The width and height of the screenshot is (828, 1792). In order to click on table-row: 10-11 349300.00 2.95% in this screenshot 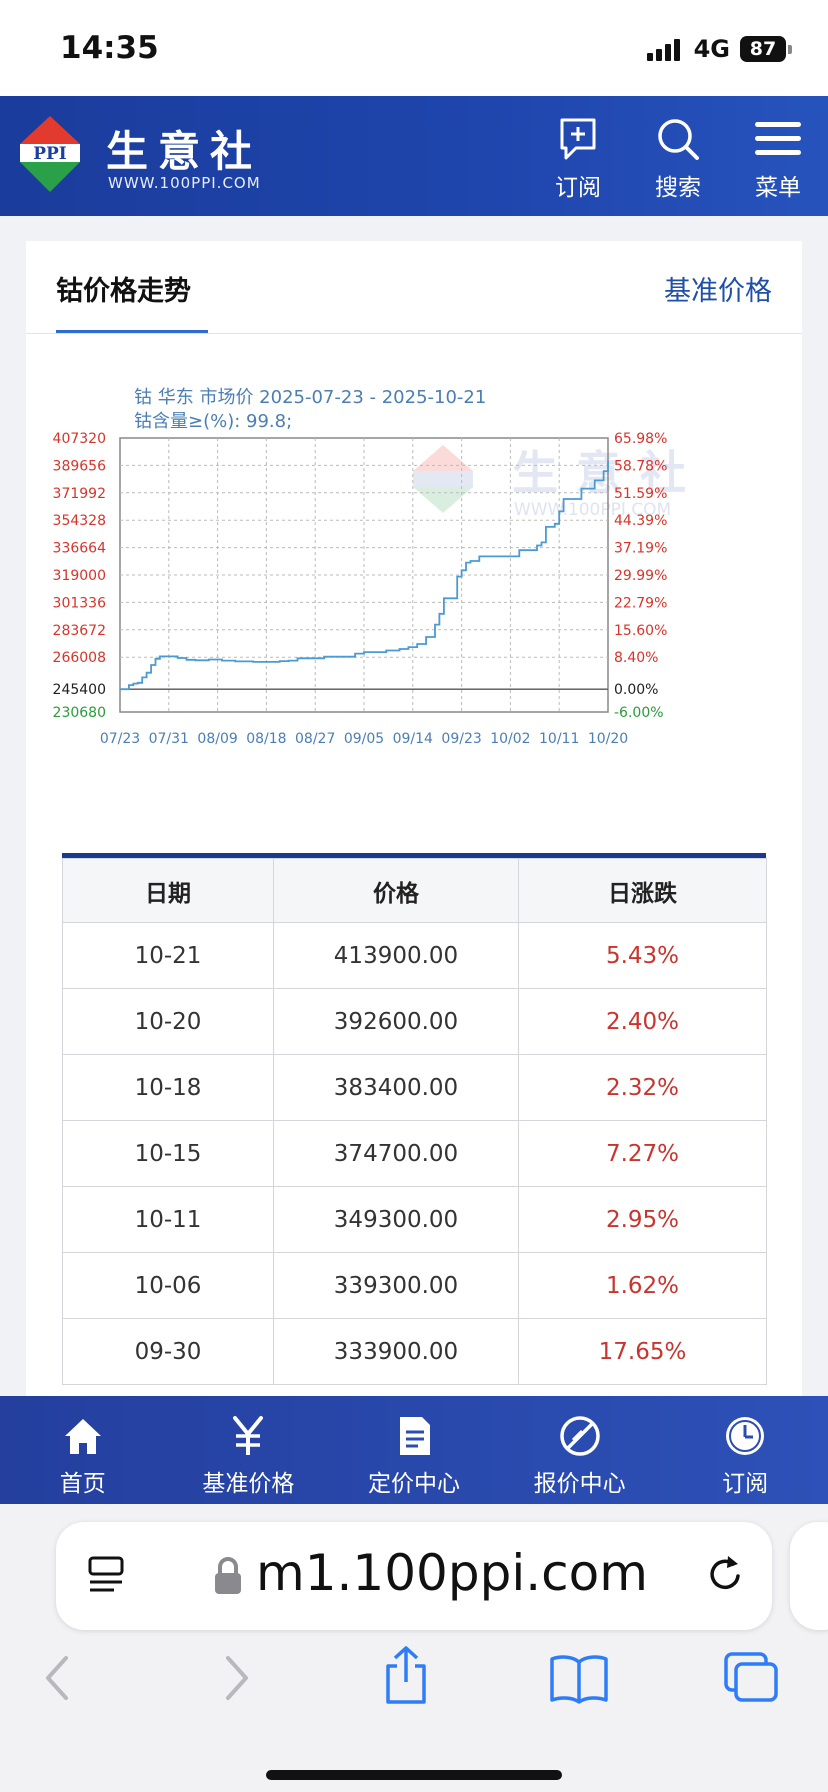, I will do `click(414, 1219)`.